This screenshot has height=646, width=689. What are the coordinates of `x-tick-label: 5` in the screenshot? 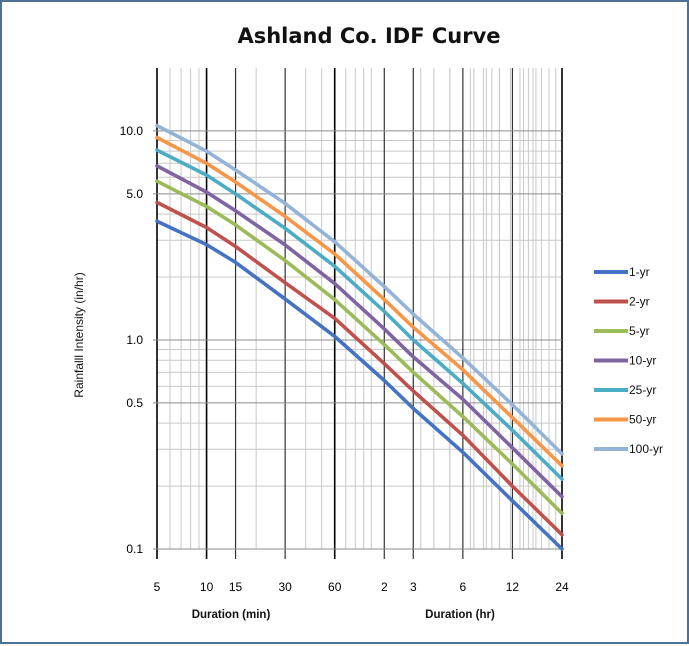 It's located at (157, 587).